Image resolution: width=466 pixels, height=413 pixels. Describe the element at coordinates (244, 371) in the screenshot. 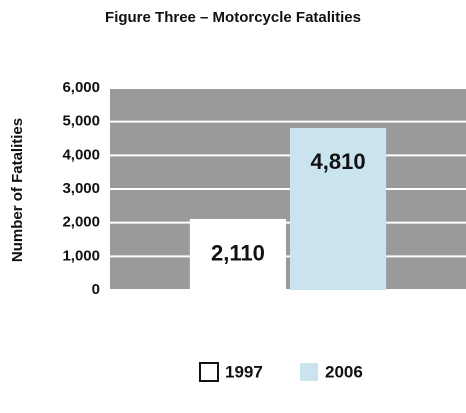

I see `legend-label: 1997` at that location.